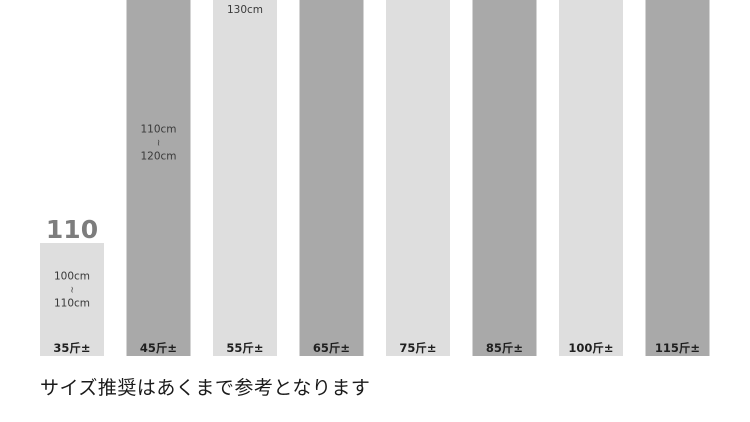  What do you see at coordinates (158, 348) in the screenshot?
I see `weight-label: 45斤±` at bounding box center [158, 348].